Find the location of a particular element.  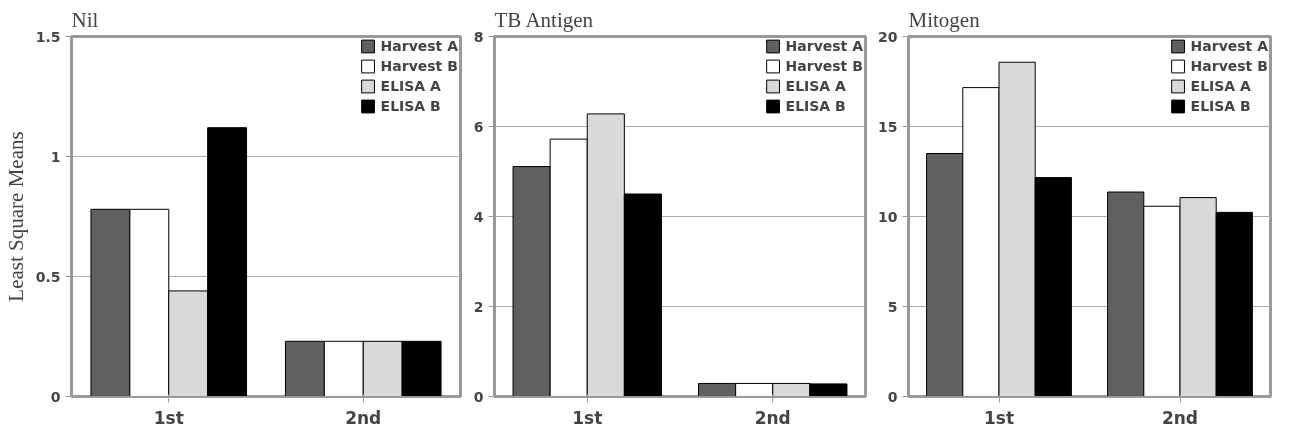

y-tick-label: 1 is located at coordinates (55, 156).